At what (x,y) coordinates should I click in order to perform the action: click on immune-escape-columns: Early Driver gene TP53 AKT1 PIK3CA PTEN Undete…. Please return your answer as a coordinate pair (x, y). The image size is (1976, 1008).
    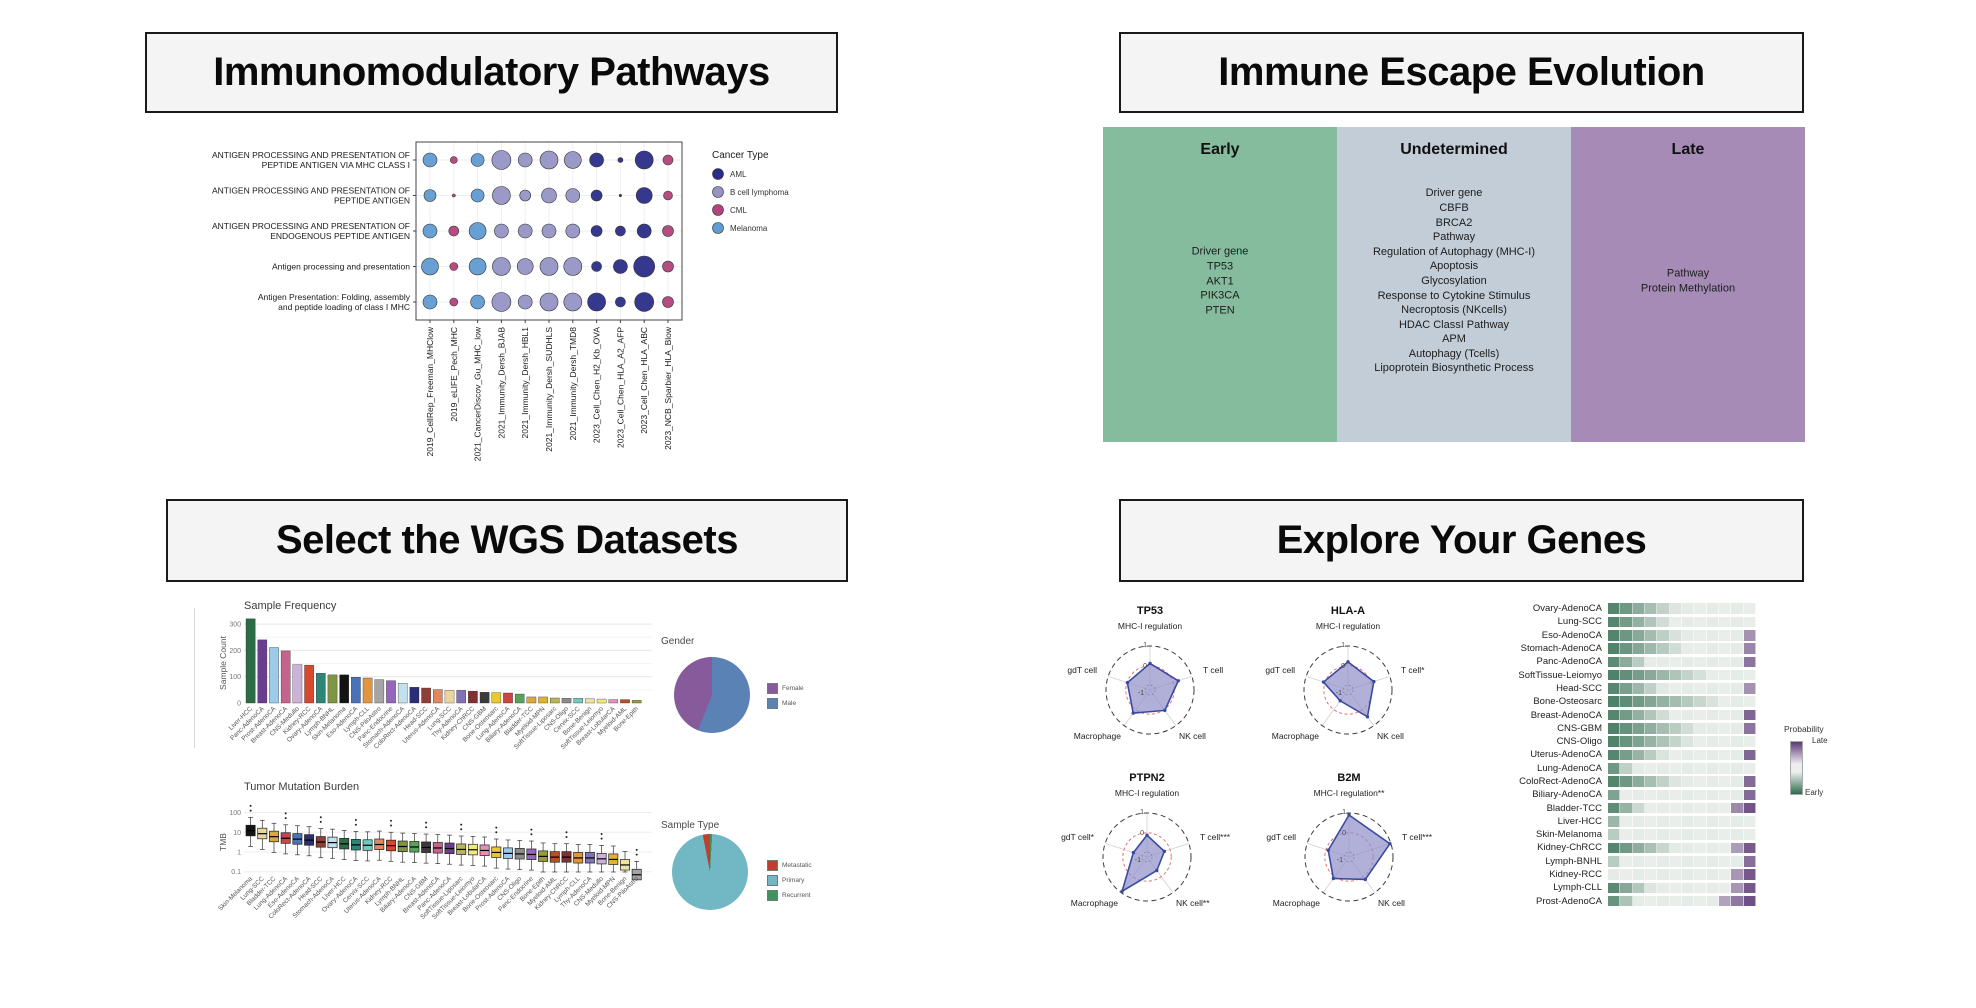
    Looking at the image, I should click on (1454, 284).